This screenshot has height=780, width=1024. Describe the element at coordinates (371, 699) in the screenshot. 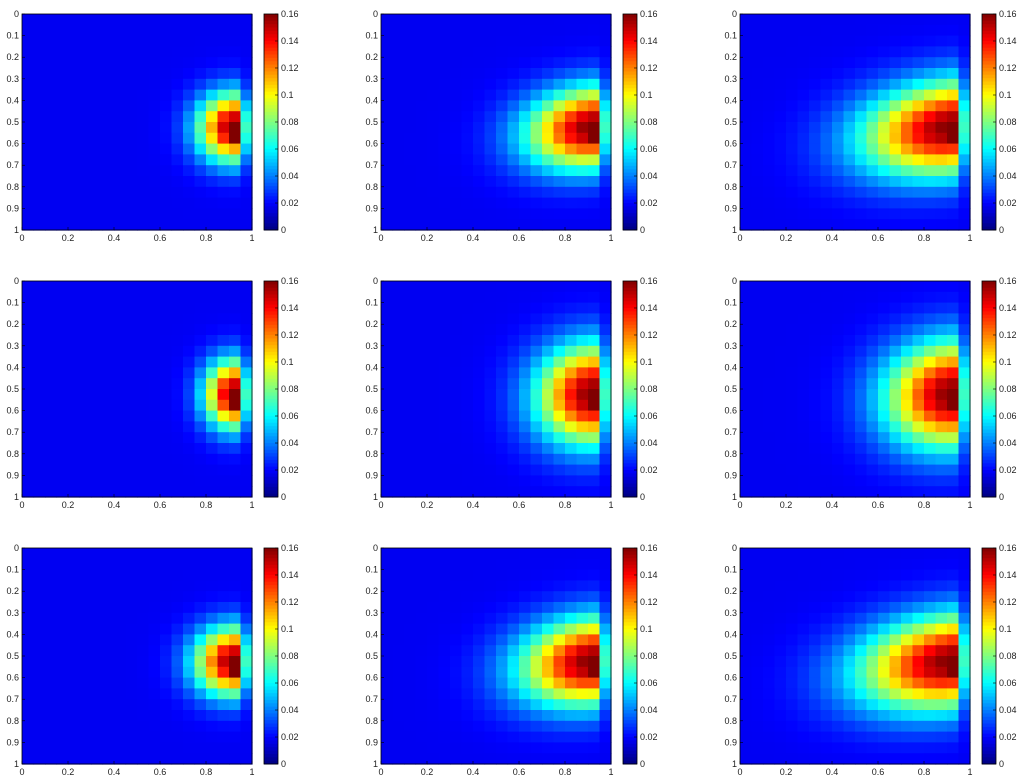

I see `y-tick-label: 0.7` at that location.